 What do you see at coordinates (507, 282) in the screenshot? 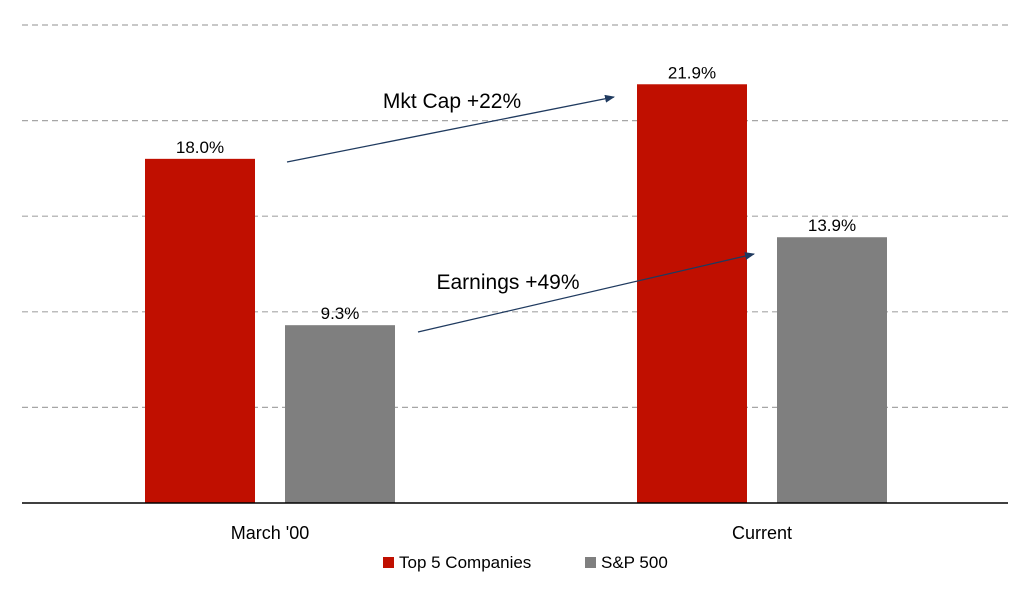
I see `annotation-label-2: Earnings +49%` at bounding box center [507, 282].